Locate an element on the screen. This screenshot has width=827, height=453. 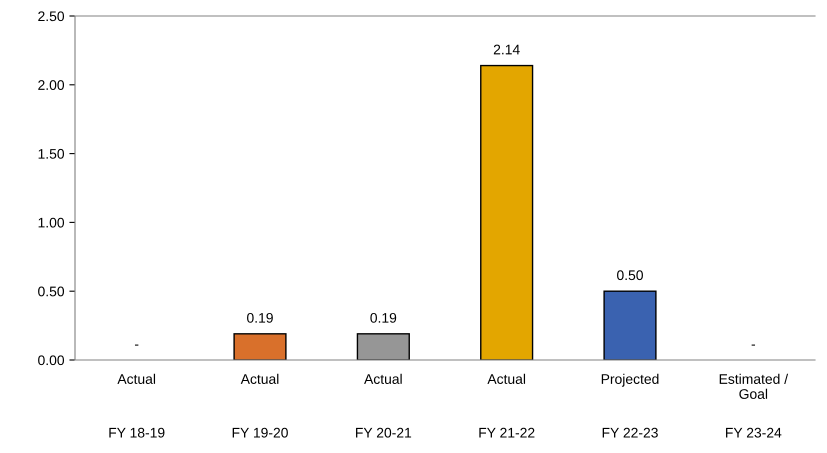
category-label: Actual FY 20-21 is located at coordinates (384, 406).